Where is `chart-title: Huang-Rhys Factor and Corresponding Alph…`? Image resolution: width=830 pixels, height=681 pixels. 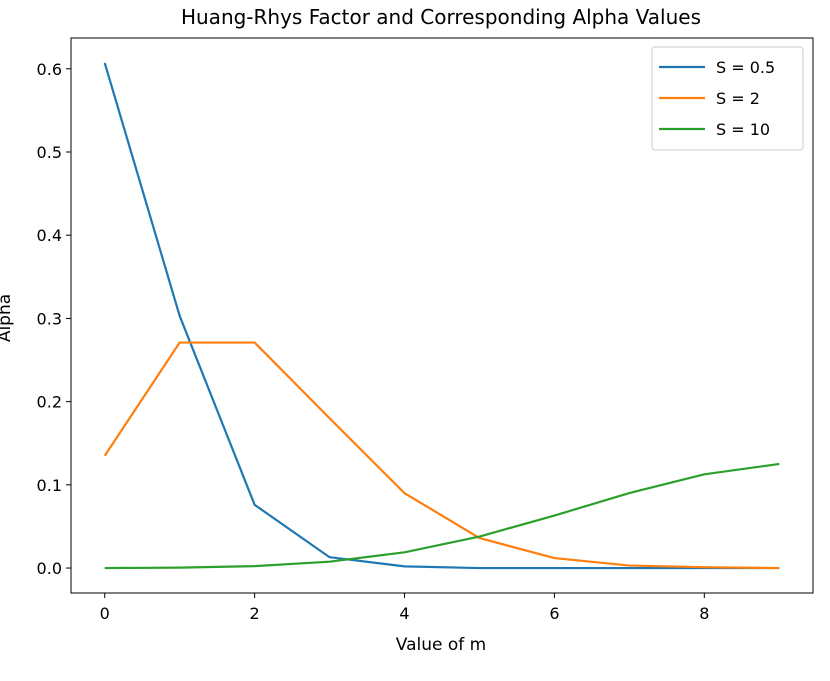
chart-title: Huang-Rhys Factor and Corresponding Alph… is located at coordinates (441, 17).